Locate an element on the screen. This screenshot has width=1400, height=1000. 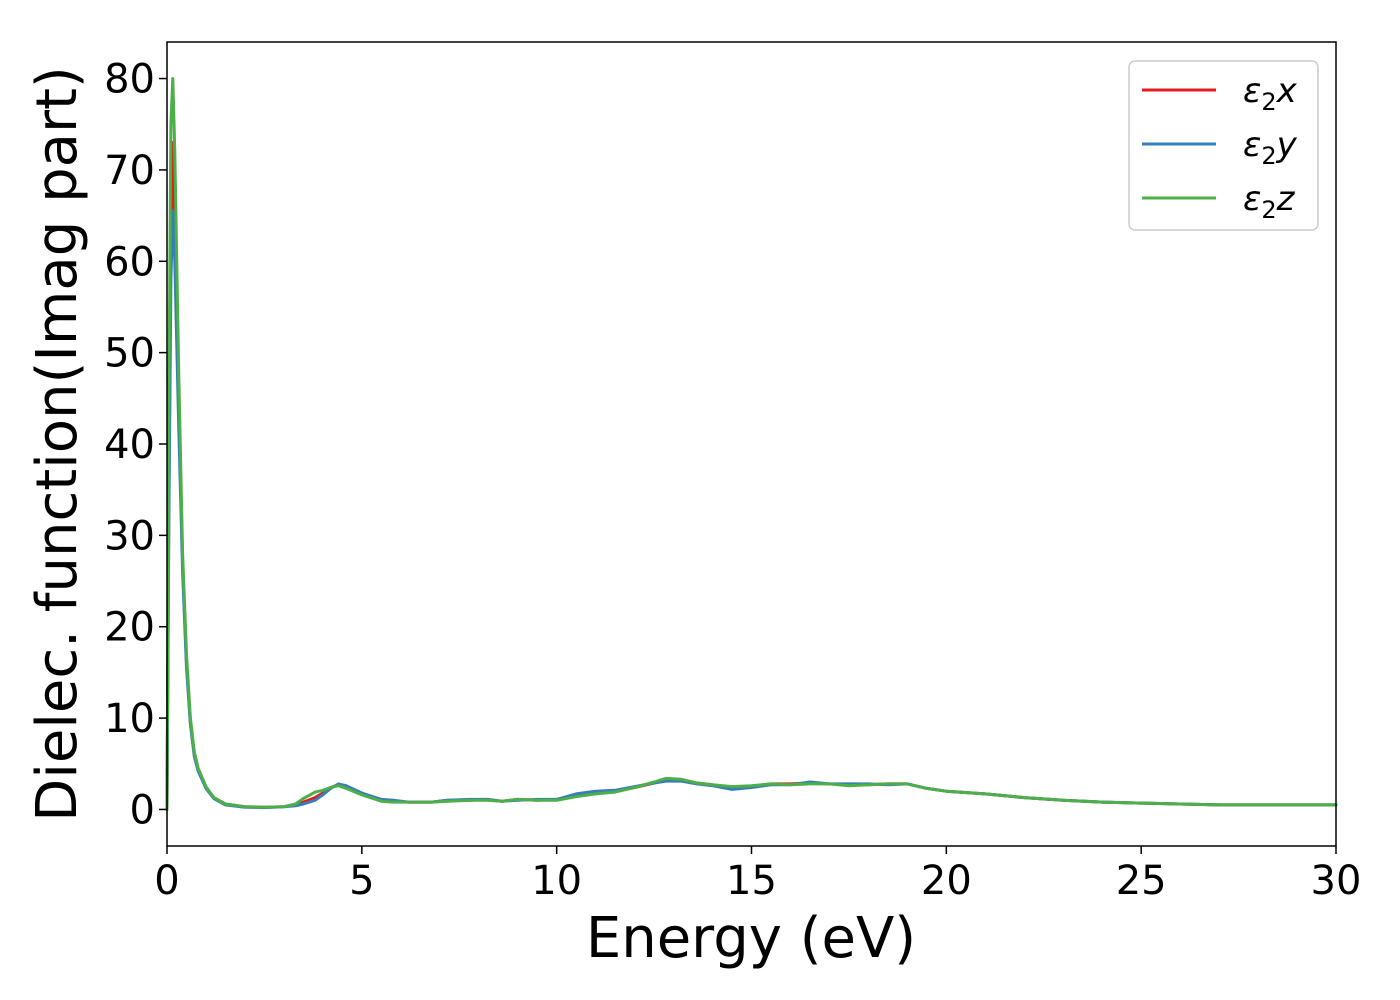
legend-items: ε2x ε2y ε2z is located at coordinates (1220, 147).